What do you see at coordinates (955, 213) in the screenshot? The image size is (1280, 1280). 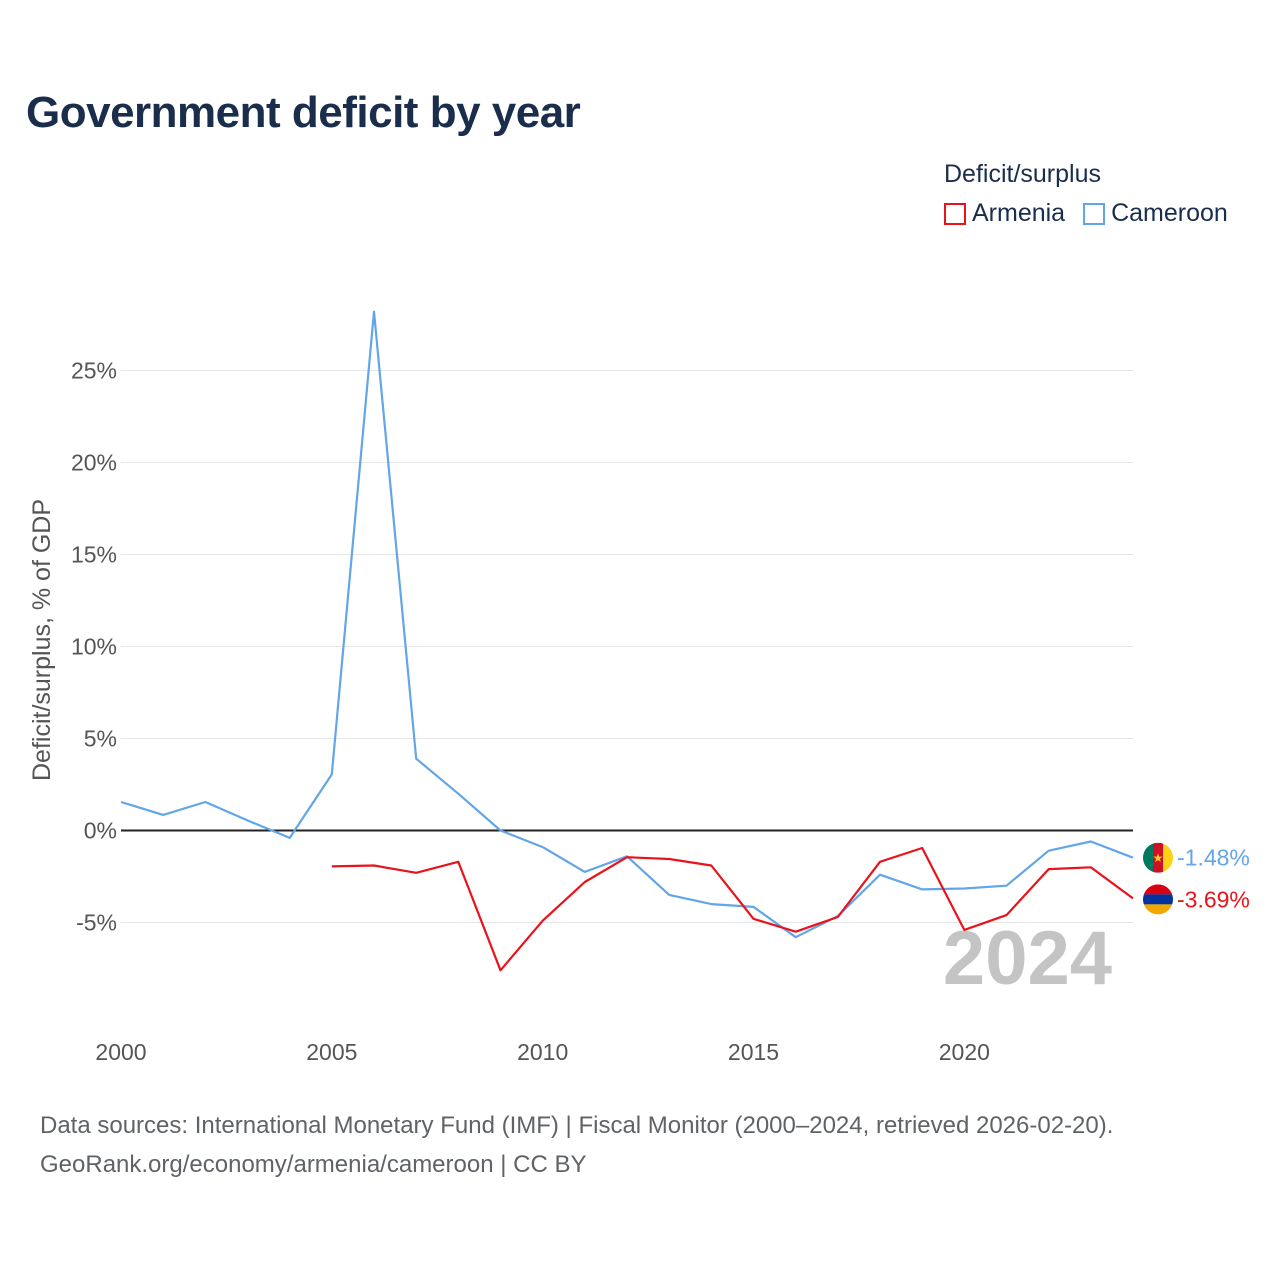 I see `legend-swatch-armenia` at bounding box center [955, 213].